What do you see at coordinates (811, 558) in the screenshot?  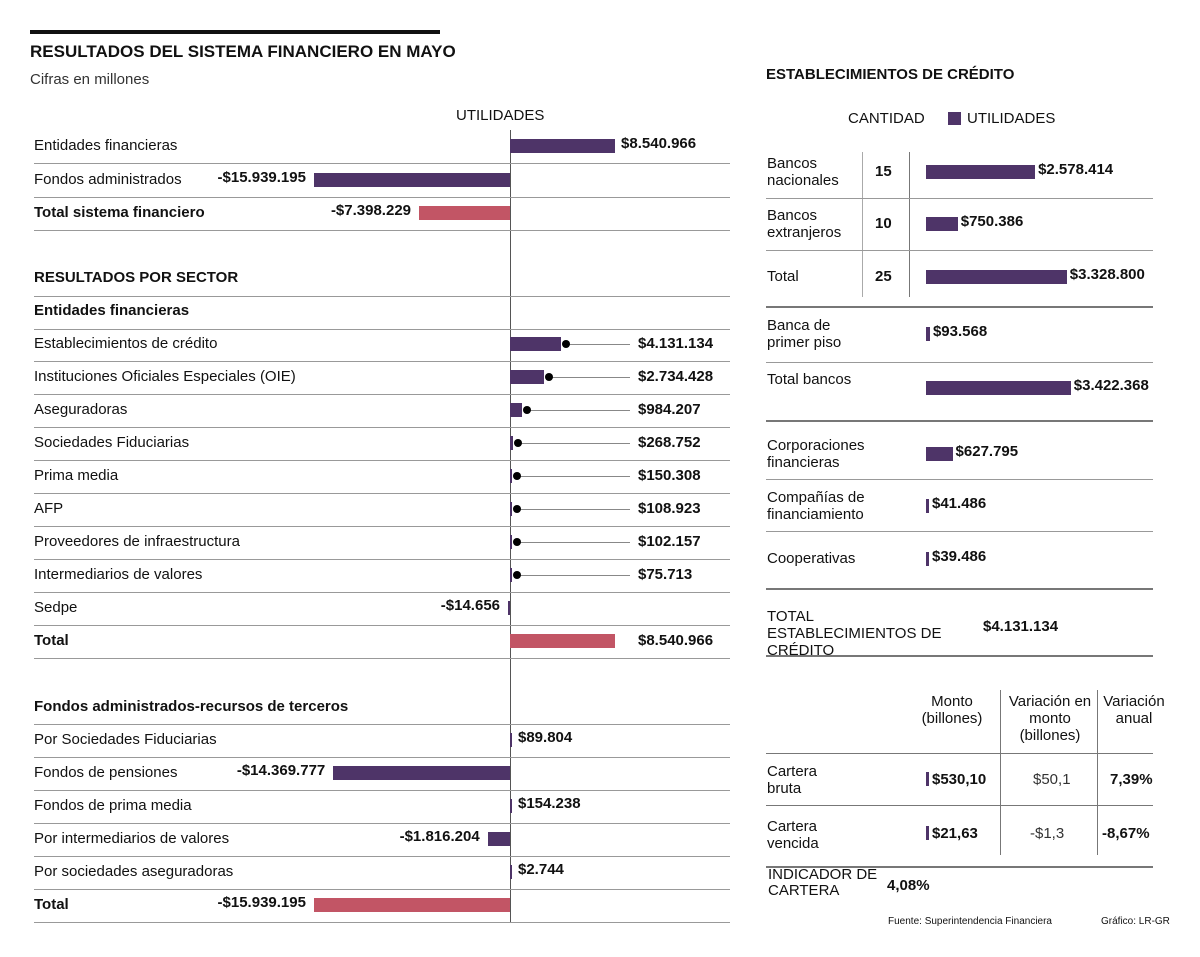 I see `row-label: Cooperativas` at bounding box center [811, 558].